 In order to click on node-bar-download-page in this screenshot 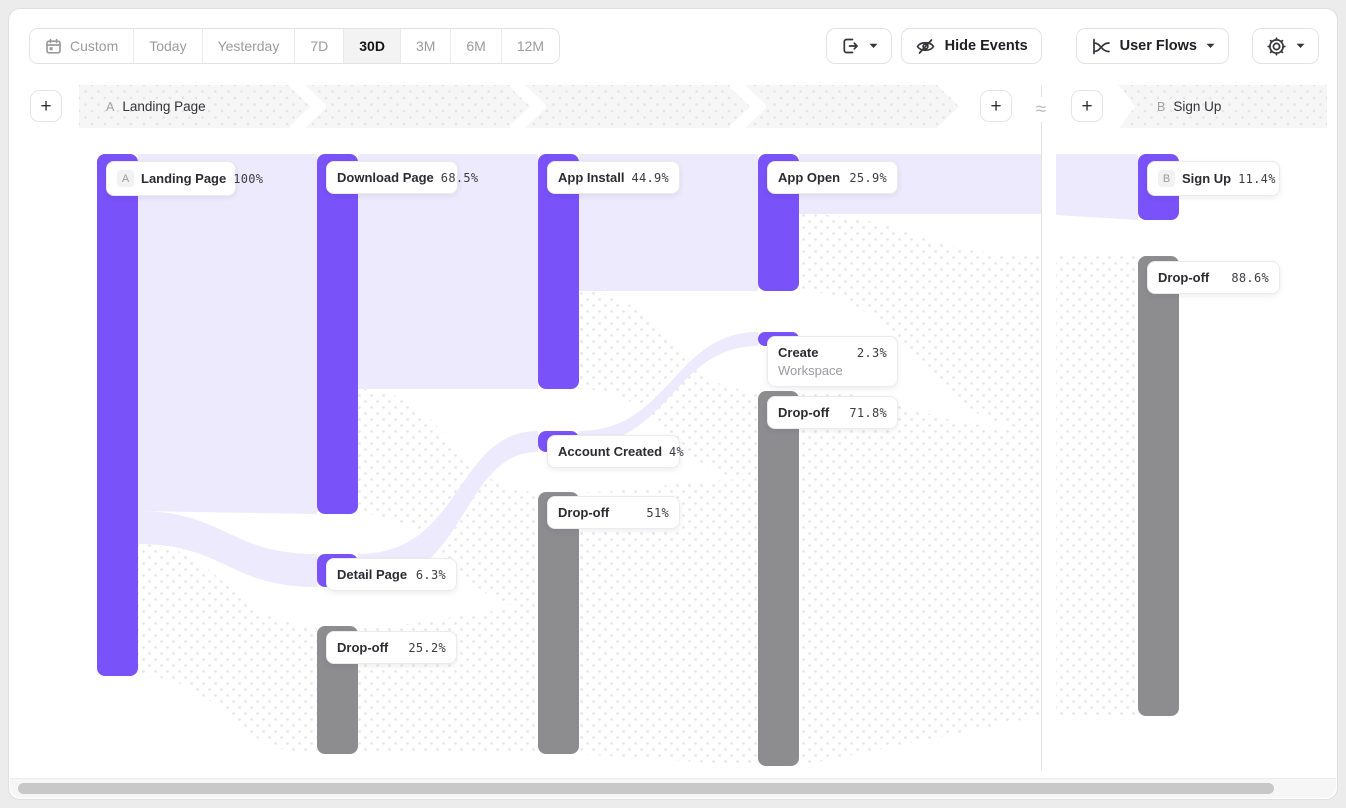, I will do `click(337, 334)`.